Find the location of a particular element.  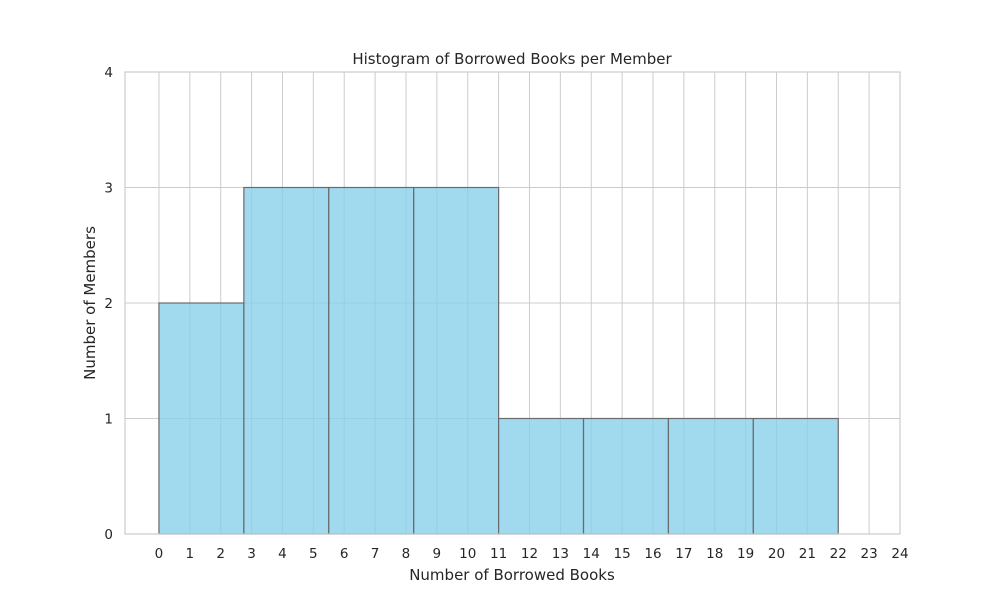

x-tick-label: 0 is located at coordinates (159, 554).